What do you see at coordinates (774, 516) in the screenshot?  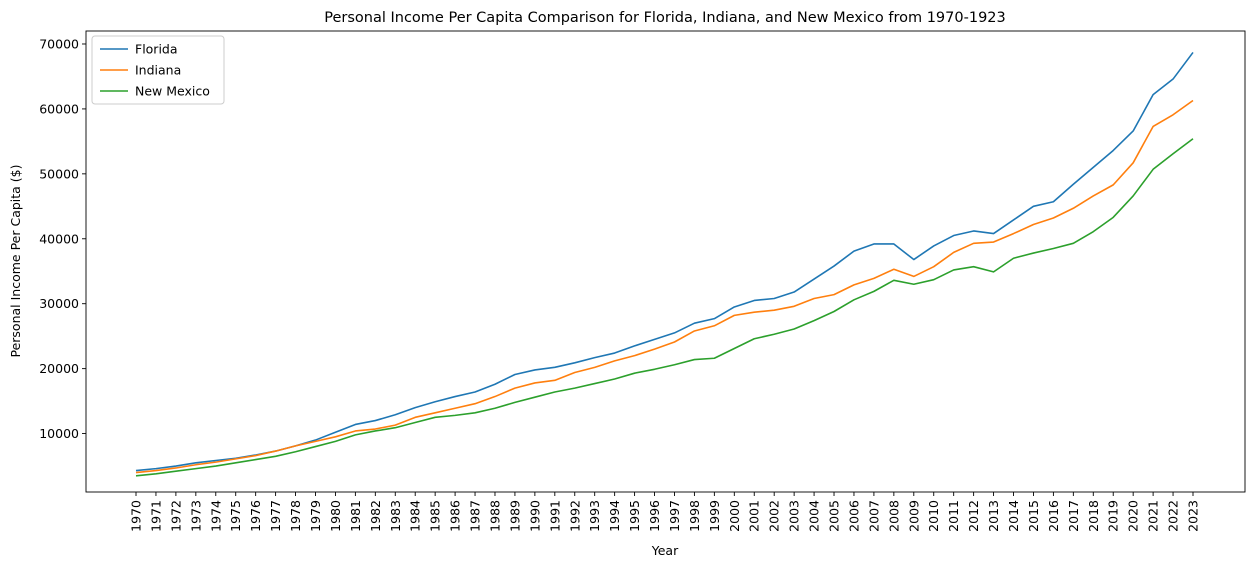 I see `x-tick-label: 2002` at bounding box center [774, 516].